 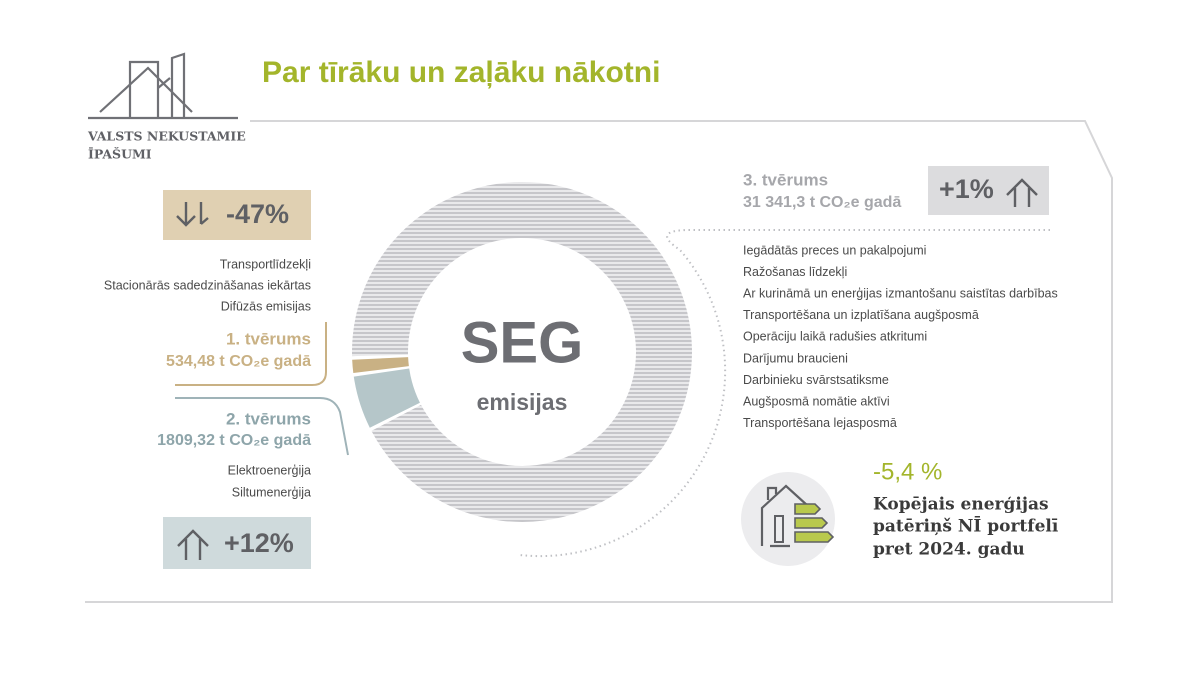 I want to click on change-value: +1%, so click(x=966, y=189).